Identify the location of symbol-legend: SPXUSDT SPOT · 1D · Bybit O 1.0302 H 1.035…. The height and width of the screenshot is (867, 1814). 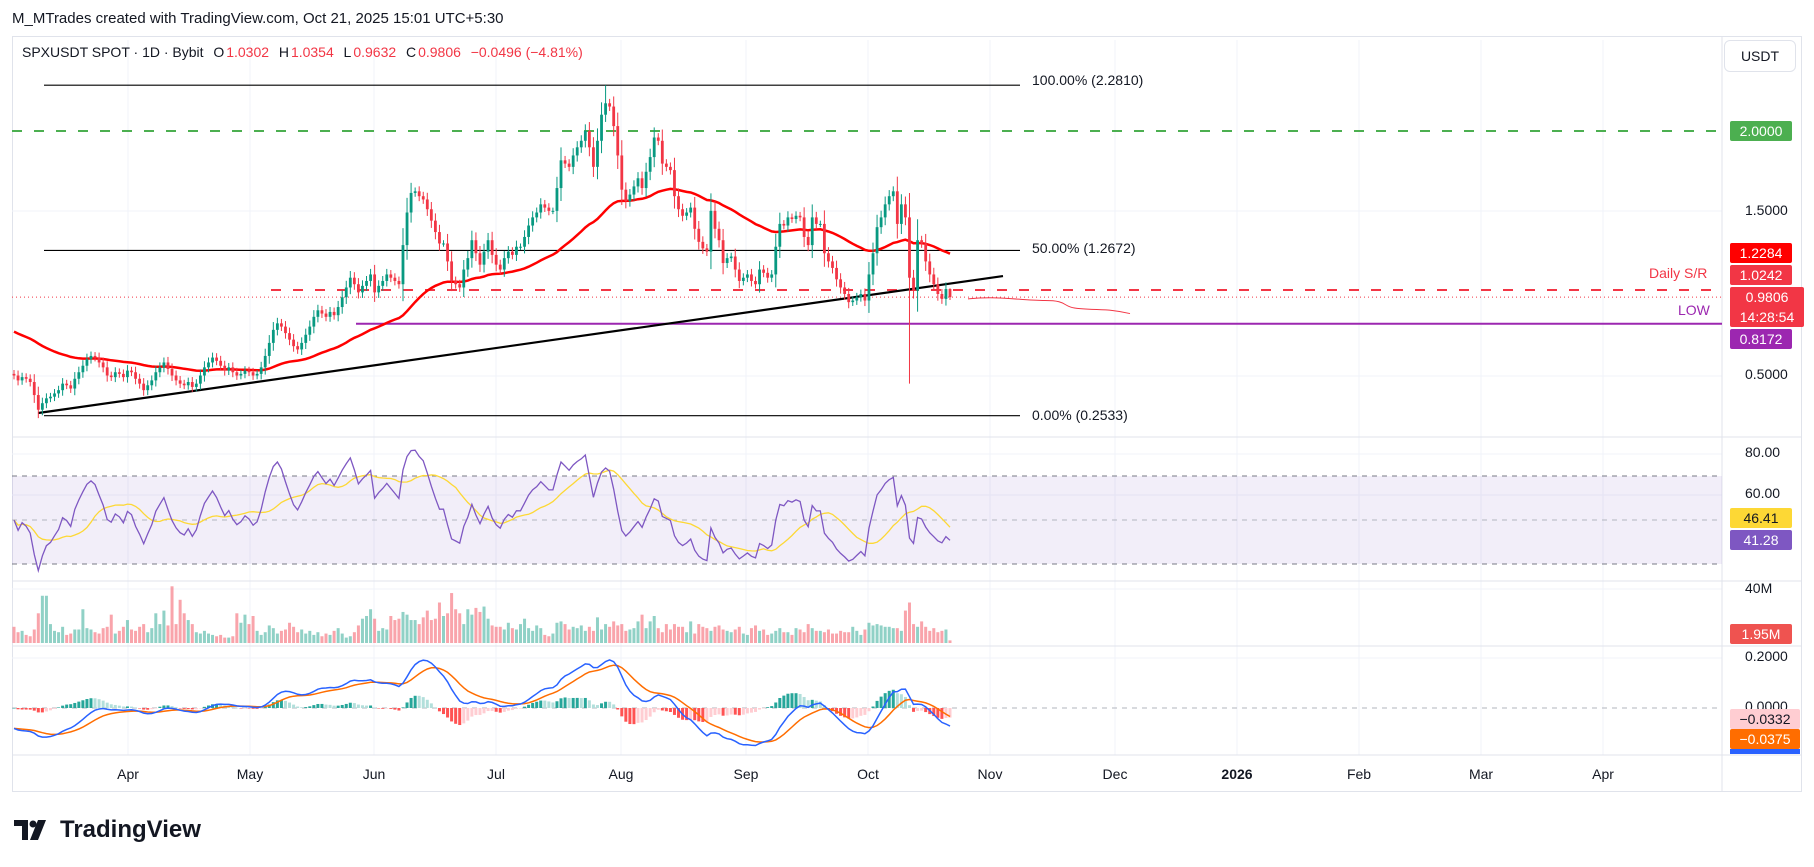
(303, 52).